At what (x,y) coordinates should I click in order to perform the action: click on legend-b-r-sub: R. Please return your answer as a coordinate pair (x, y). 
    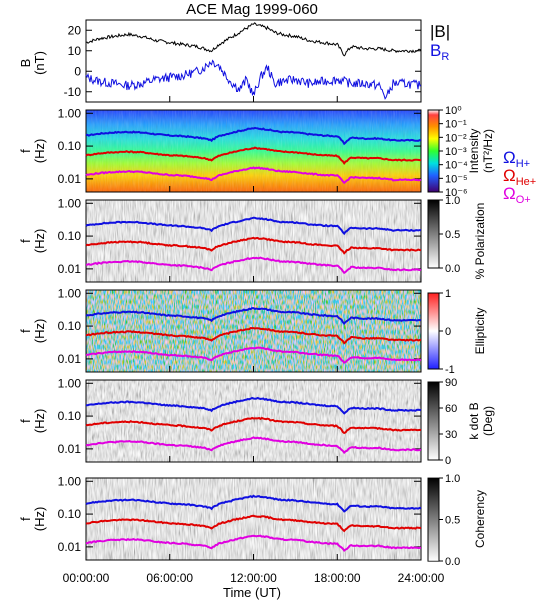
    Looking at the image, I should click on (445, 57).